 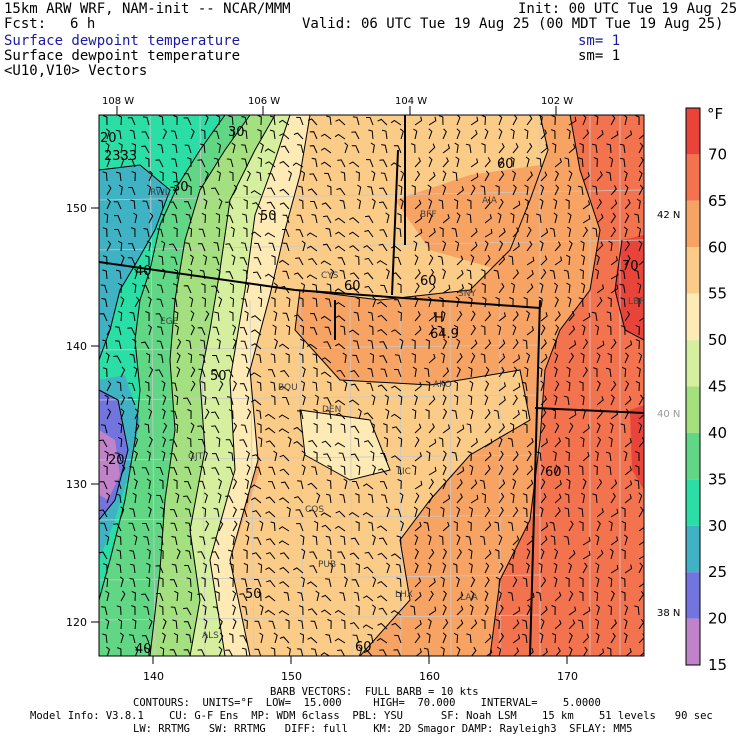 I want to click on top-lon-labels: 108 W 106 W 104 W 102 W, so click(x=337, y=101).